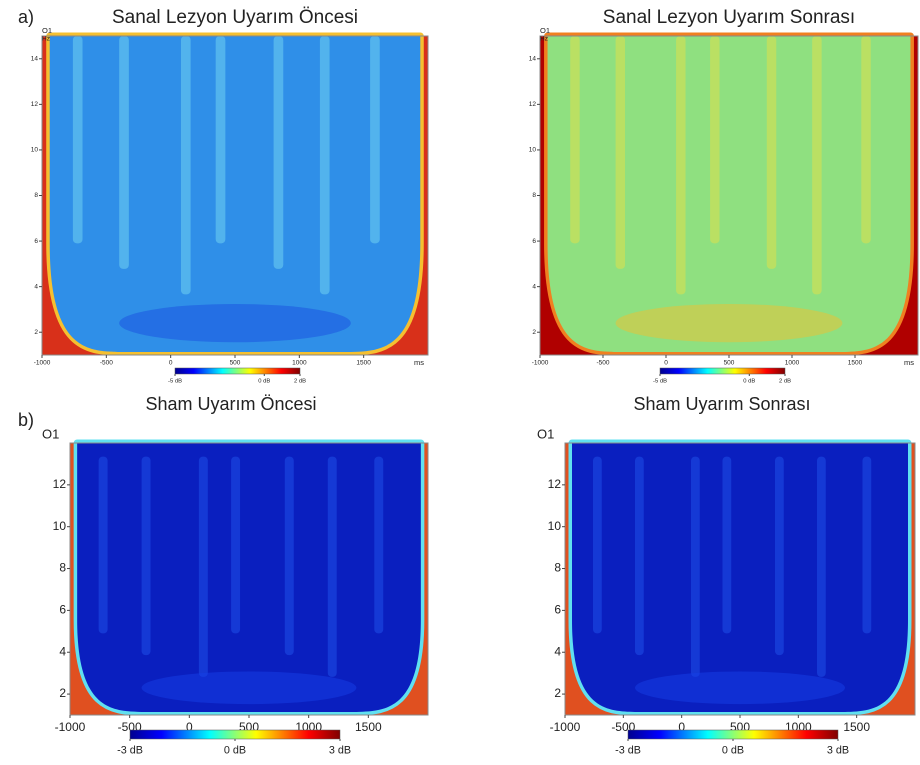 This screenshot has height=765, width=920. I want to click on chart-title: Sham Uyarım Öncesi, so click(230, 404).